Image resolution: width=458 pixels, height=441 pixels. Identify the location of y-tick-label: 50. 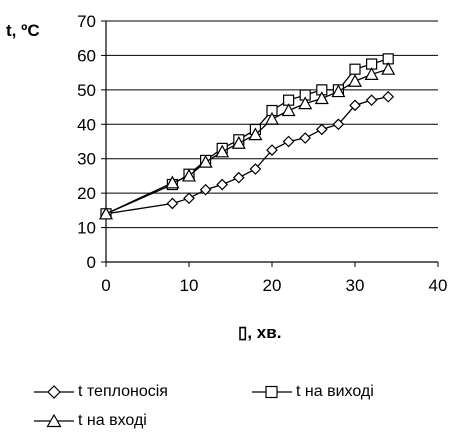
(86, 90).